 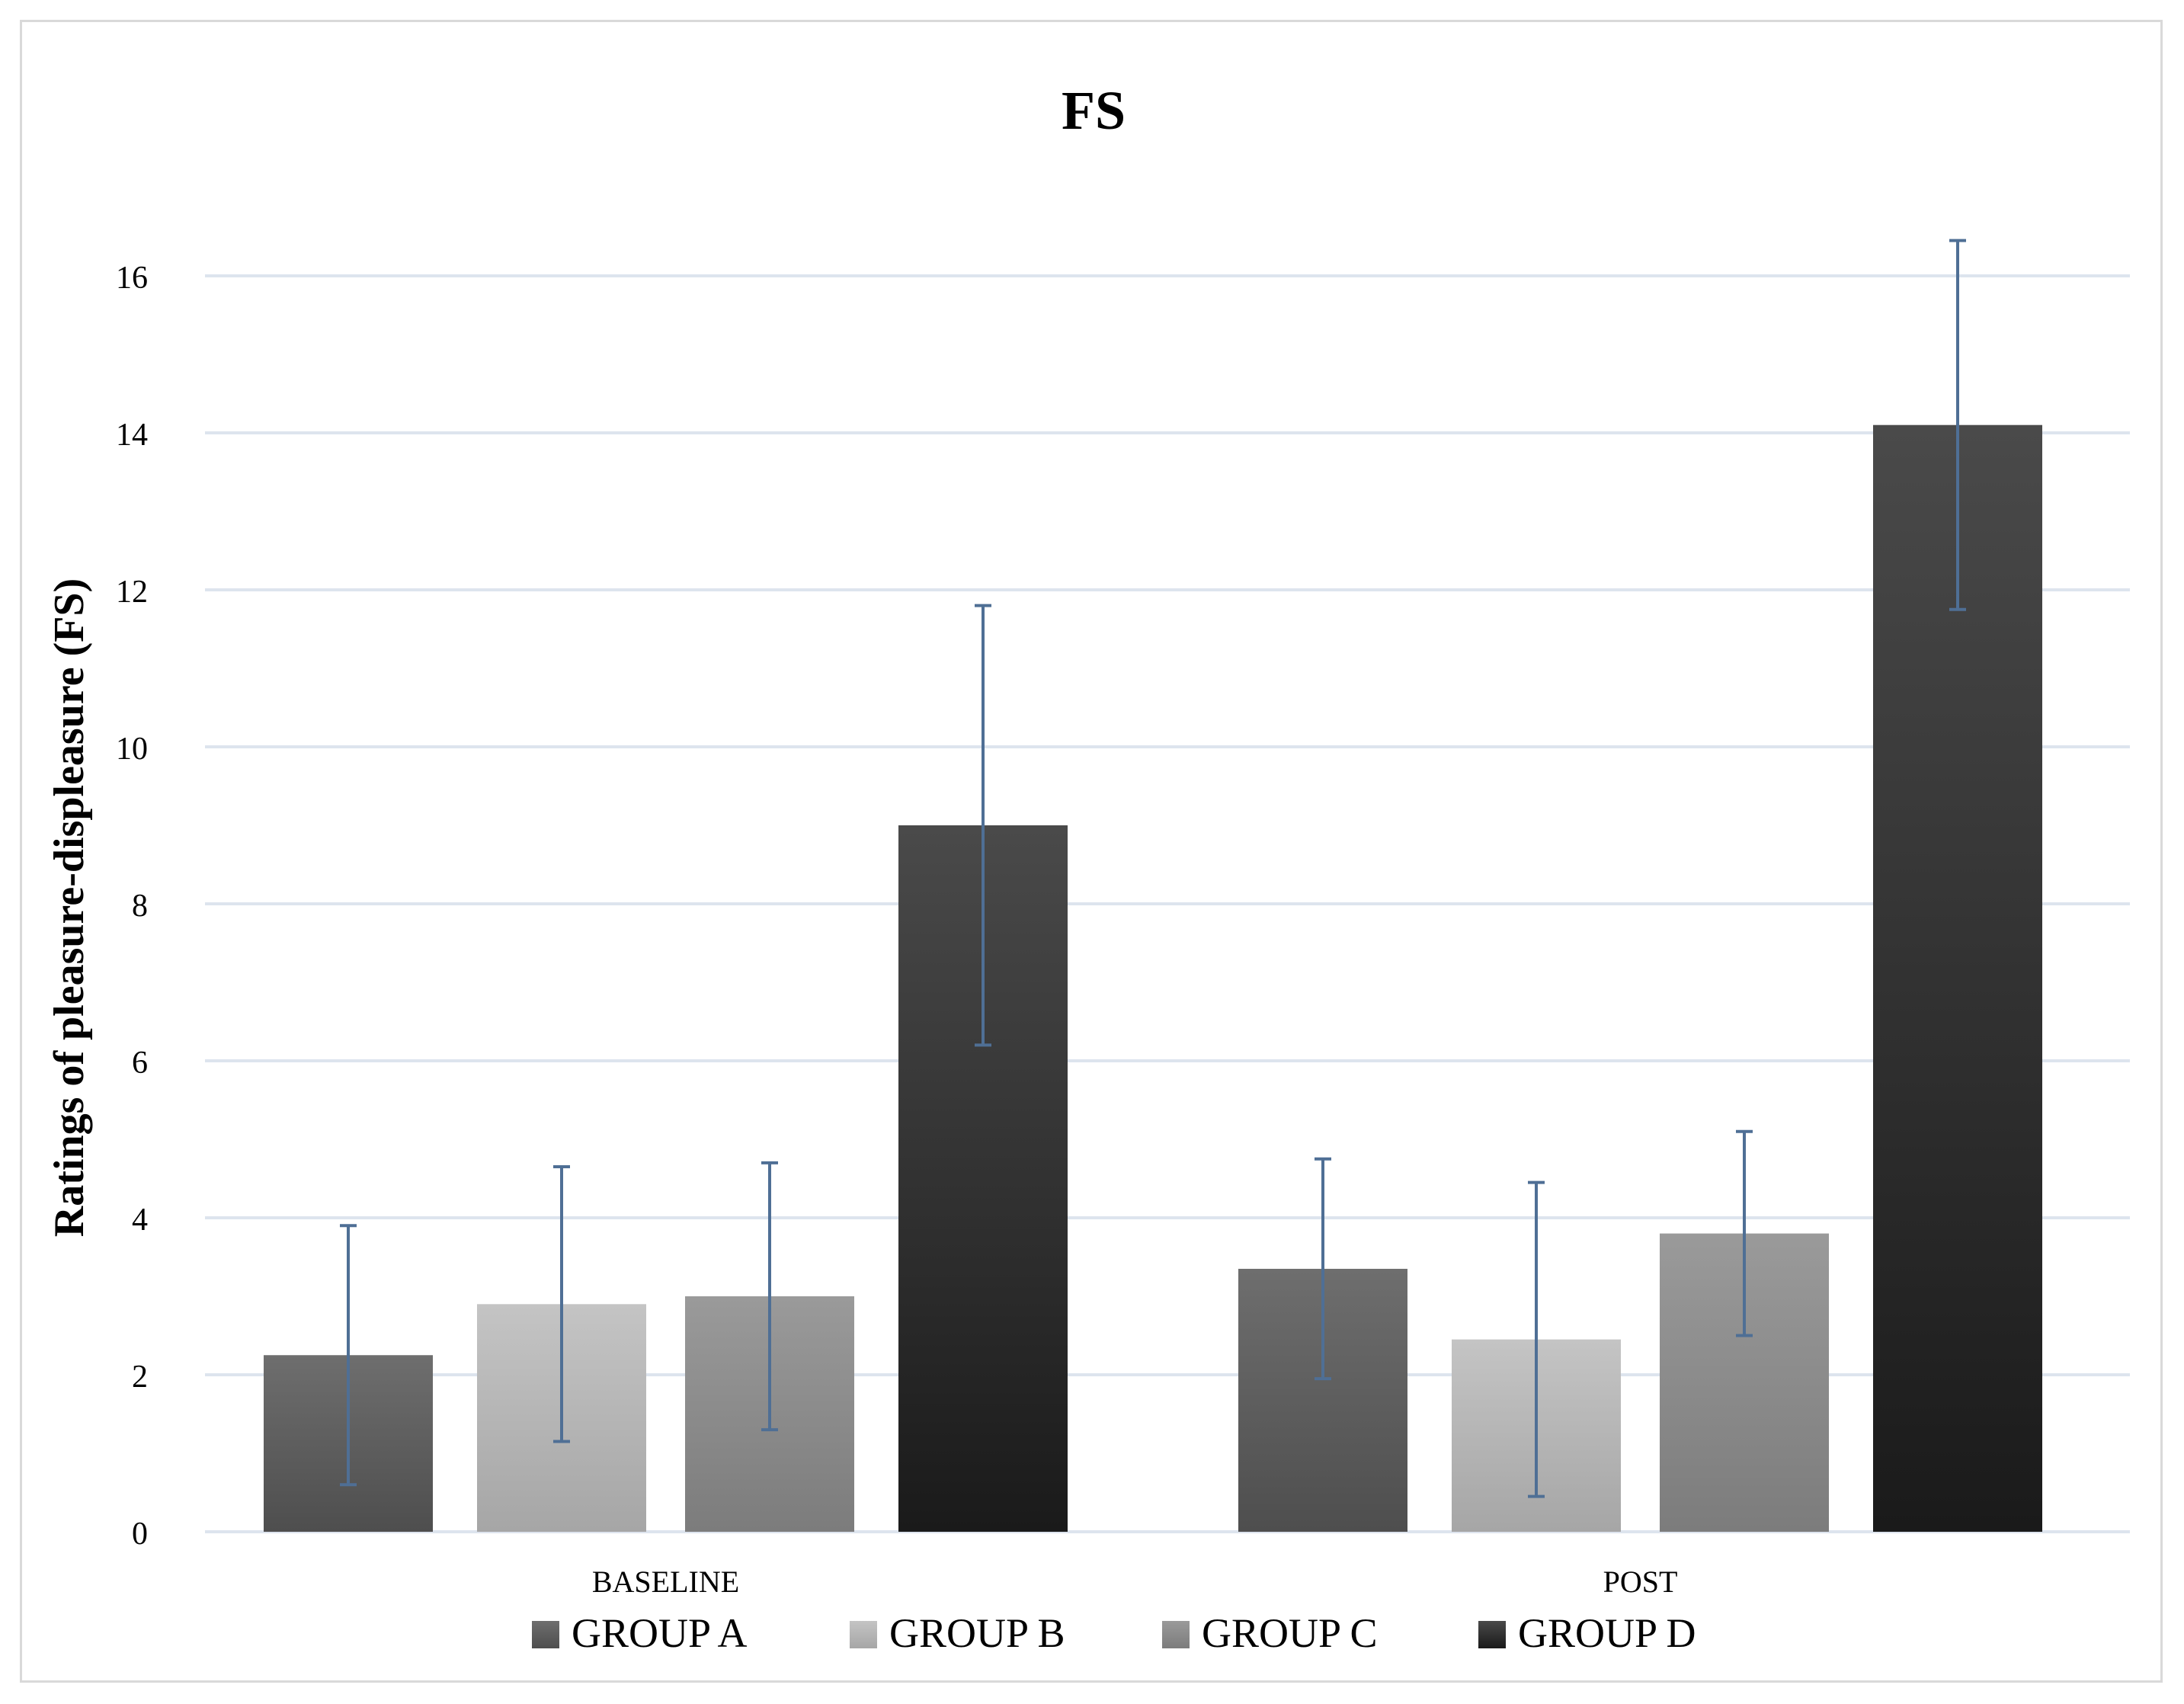 I want to click on y-tick-labels: 0 2 4 6 8 10 12 14 16, so click(x=132, y=906).